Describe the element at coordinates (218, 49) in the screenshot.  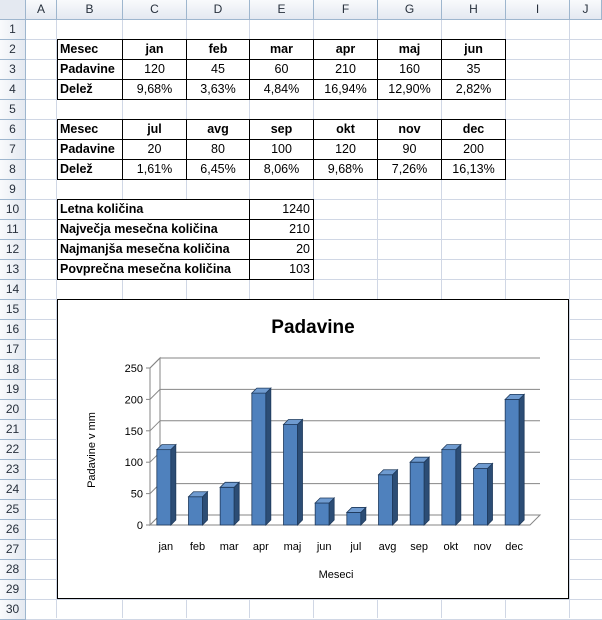
I see `table1-month-header: feb` at that location.